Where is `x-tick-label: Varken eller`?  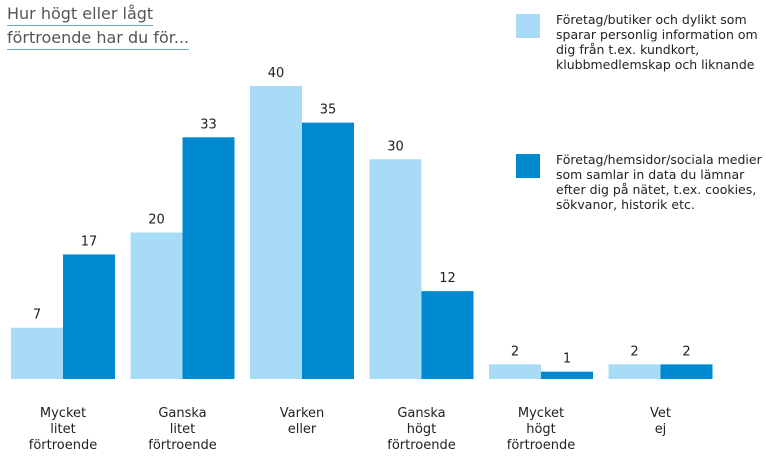
x-tick-label: Varken eller is located at coordinates (302, 421).